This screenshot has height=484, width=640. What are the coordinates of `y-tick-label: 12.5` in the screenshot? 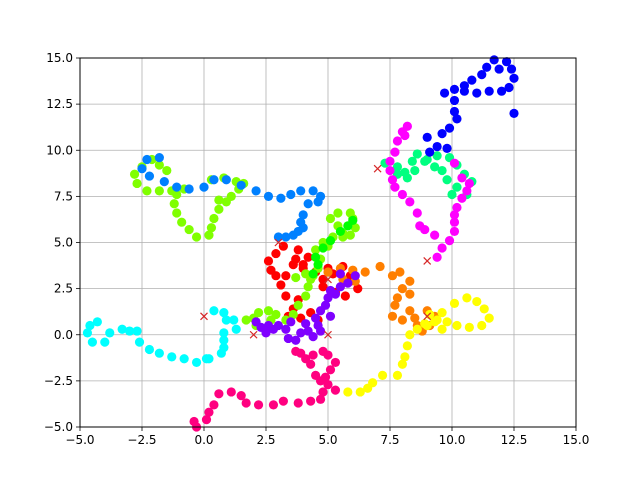 It's located at (59, 104).